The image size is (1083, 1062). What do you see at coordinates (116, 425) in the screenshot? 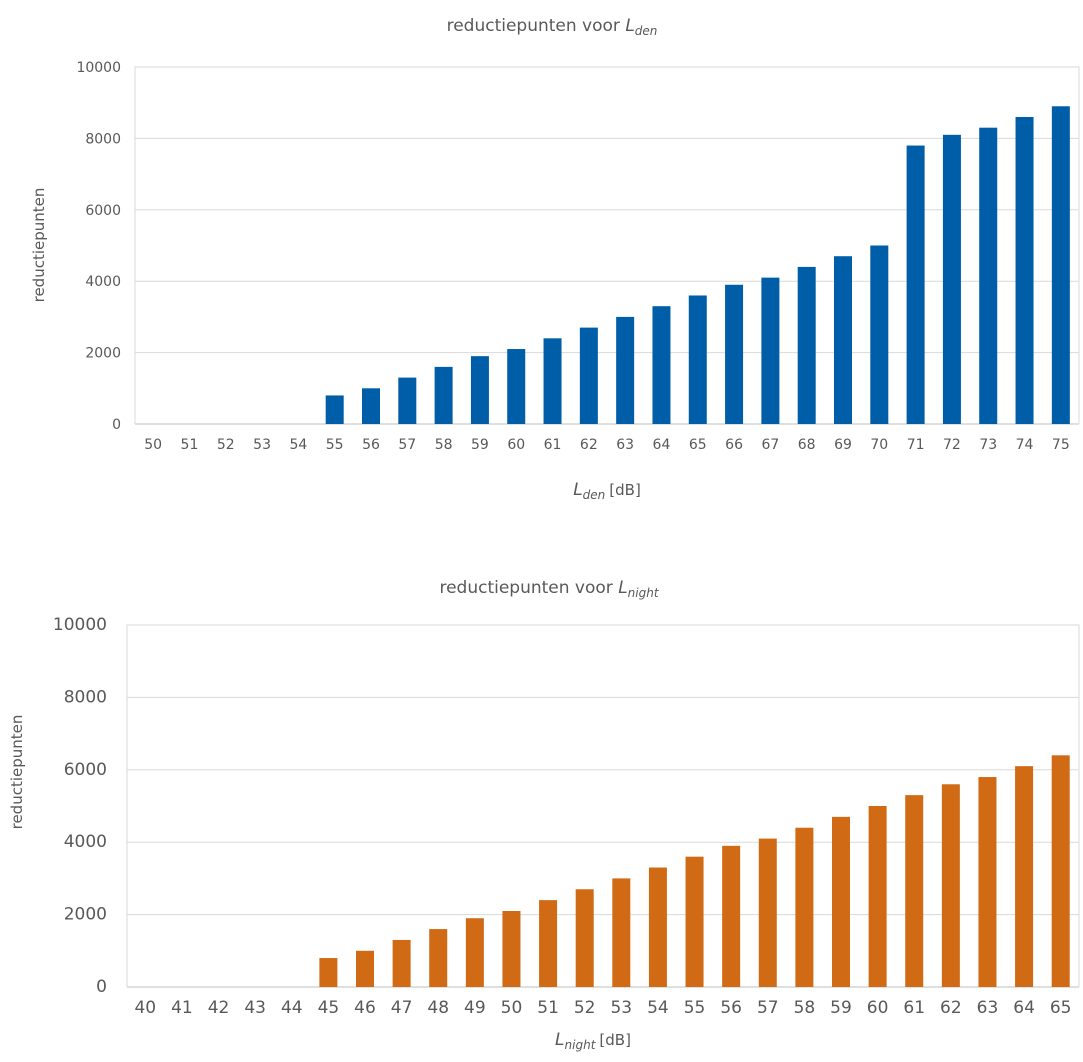
I see `y-tick-label: 0` at bounding box center [116, 425].